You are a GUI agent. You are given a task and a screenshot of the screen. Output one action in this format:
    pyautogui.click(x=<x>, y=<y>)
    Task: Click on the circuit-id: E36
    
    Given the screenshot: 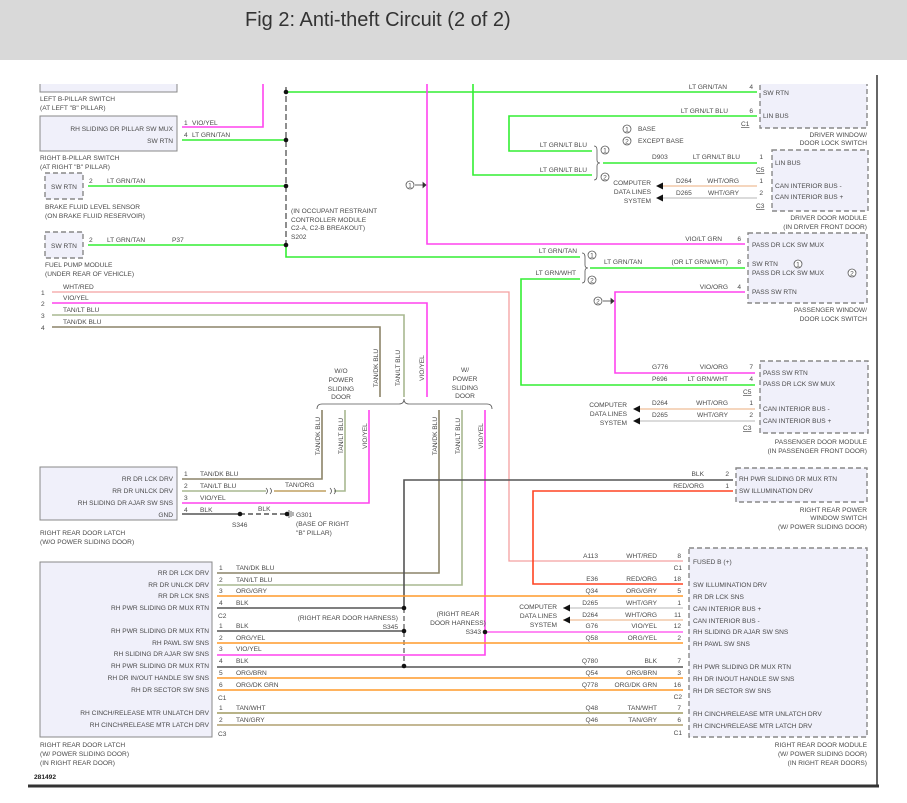 What is the action you would take?
    pyautogui.click(x=592, y=579)
    